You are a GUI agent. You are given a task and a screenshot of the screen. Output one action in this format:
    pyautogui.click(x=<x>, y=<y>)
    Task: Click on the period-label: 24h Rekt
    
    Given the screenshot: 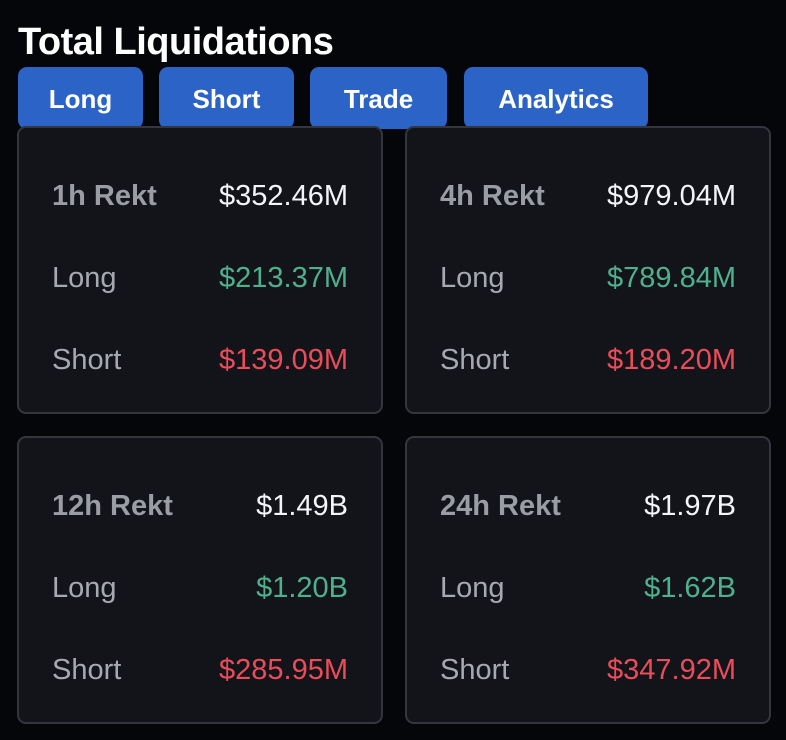 What is the action you would take?
    pyautogui.click(x=500, y=506)
    